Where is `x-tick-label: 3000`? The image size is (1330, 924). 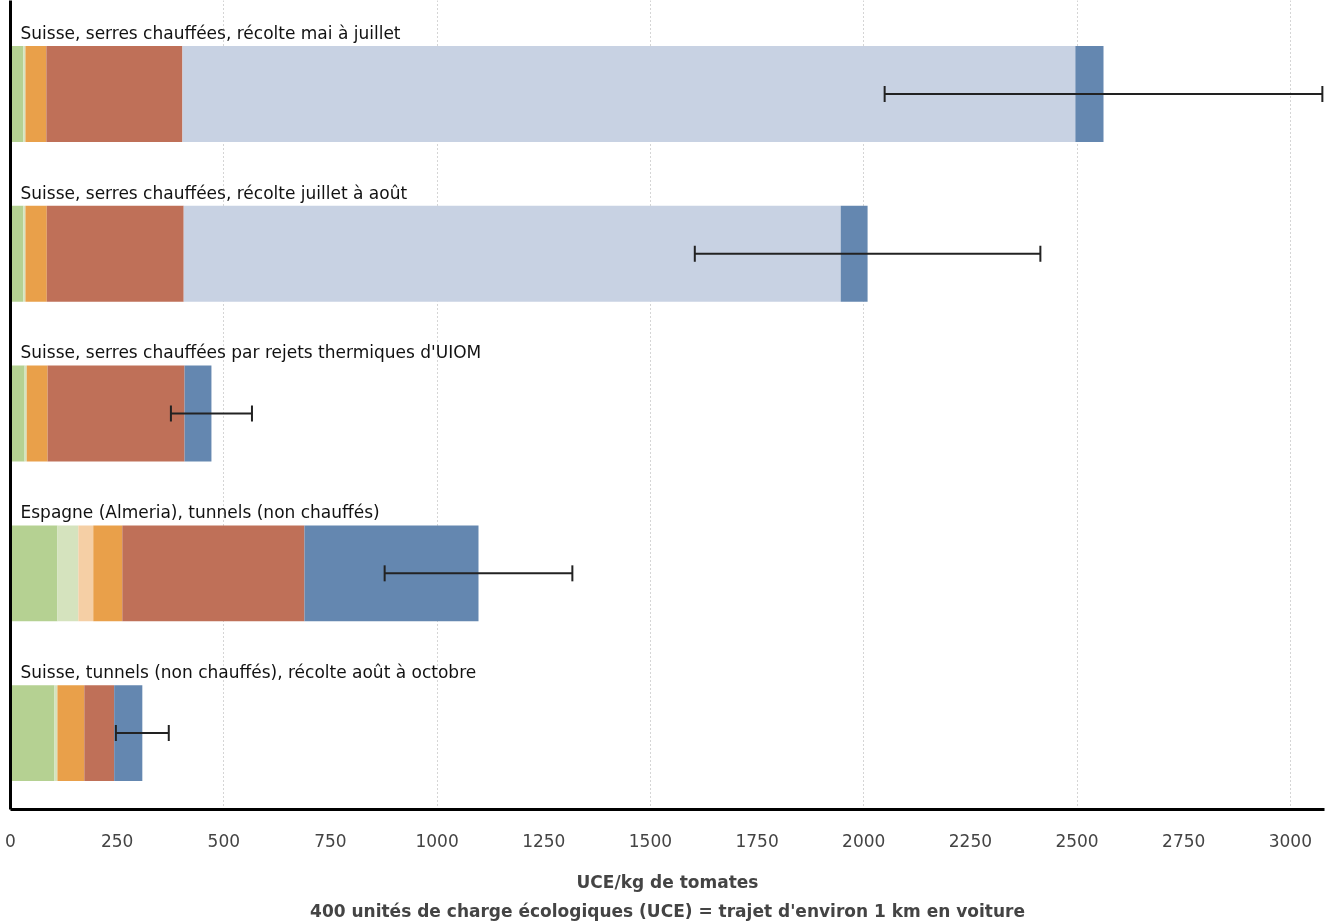 x-tick-label: 3000 is located at coordinates (1290, 840).